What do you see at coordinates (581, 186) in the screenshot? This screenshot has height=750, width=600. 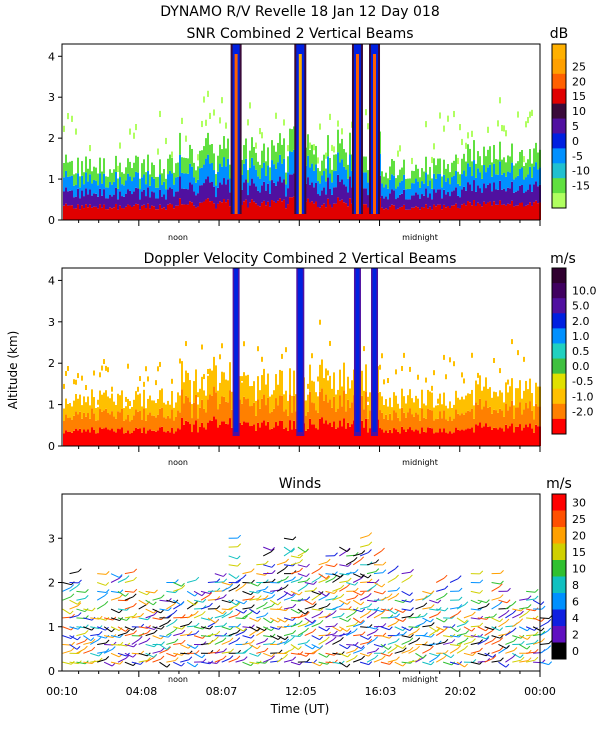 I see `snr-colorbar-label: -15` at bounding box center [581, 186].